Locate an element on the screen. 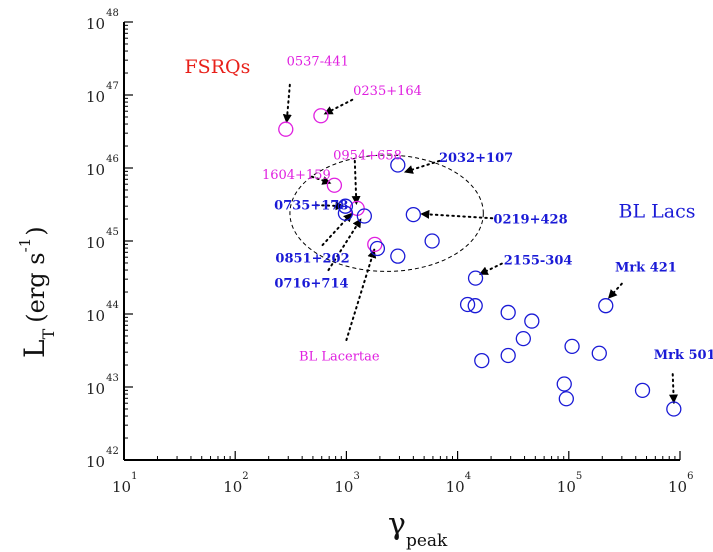  y-tick-exponent: 45 is located at coordinates (112, 232).